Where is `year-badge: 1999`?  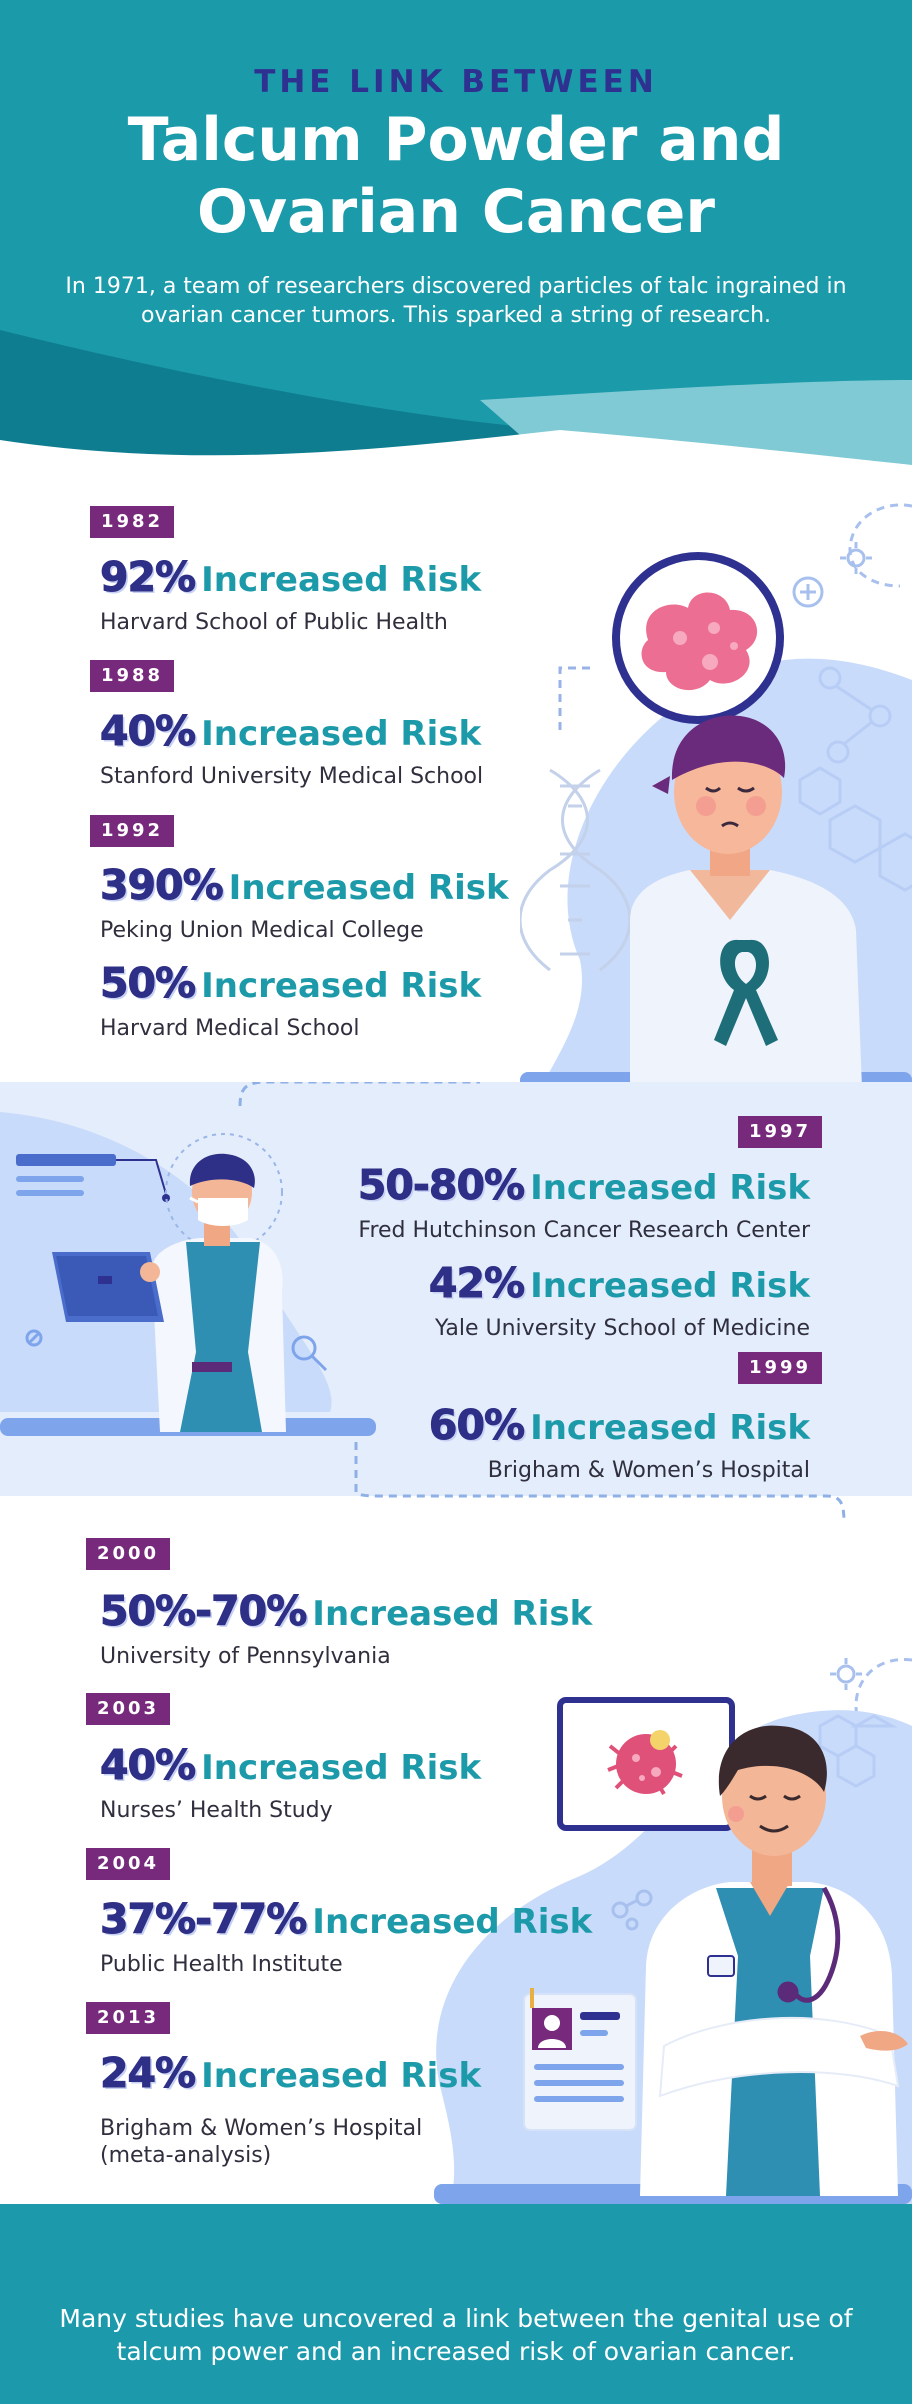
year-badge: 1999 is located at coordinates (780, 1368).